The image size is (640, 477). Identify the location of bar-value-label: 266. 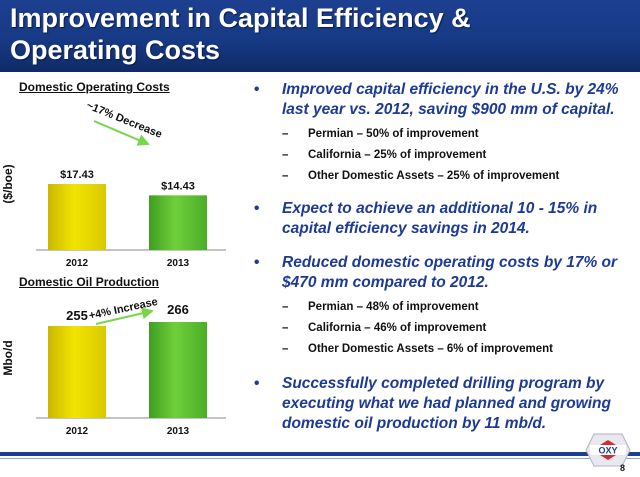
(178, 309).